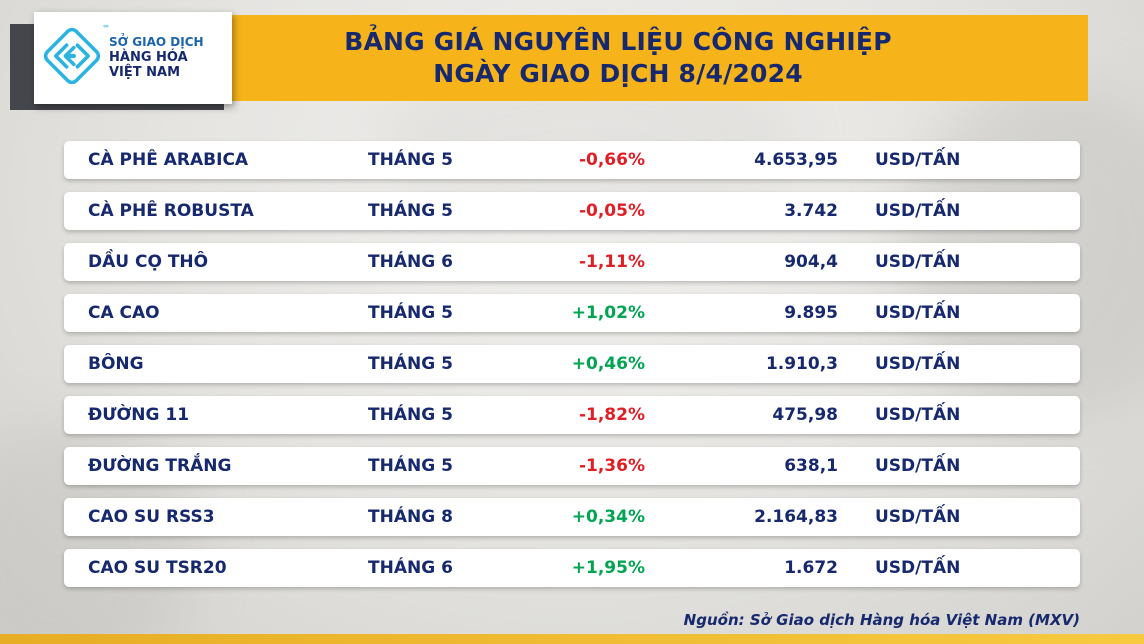 Image resolution: width=1144 pixels, height=644 pixels. I want to click on logo-text-line2: HÀNG HÓA, so click(148, 57).